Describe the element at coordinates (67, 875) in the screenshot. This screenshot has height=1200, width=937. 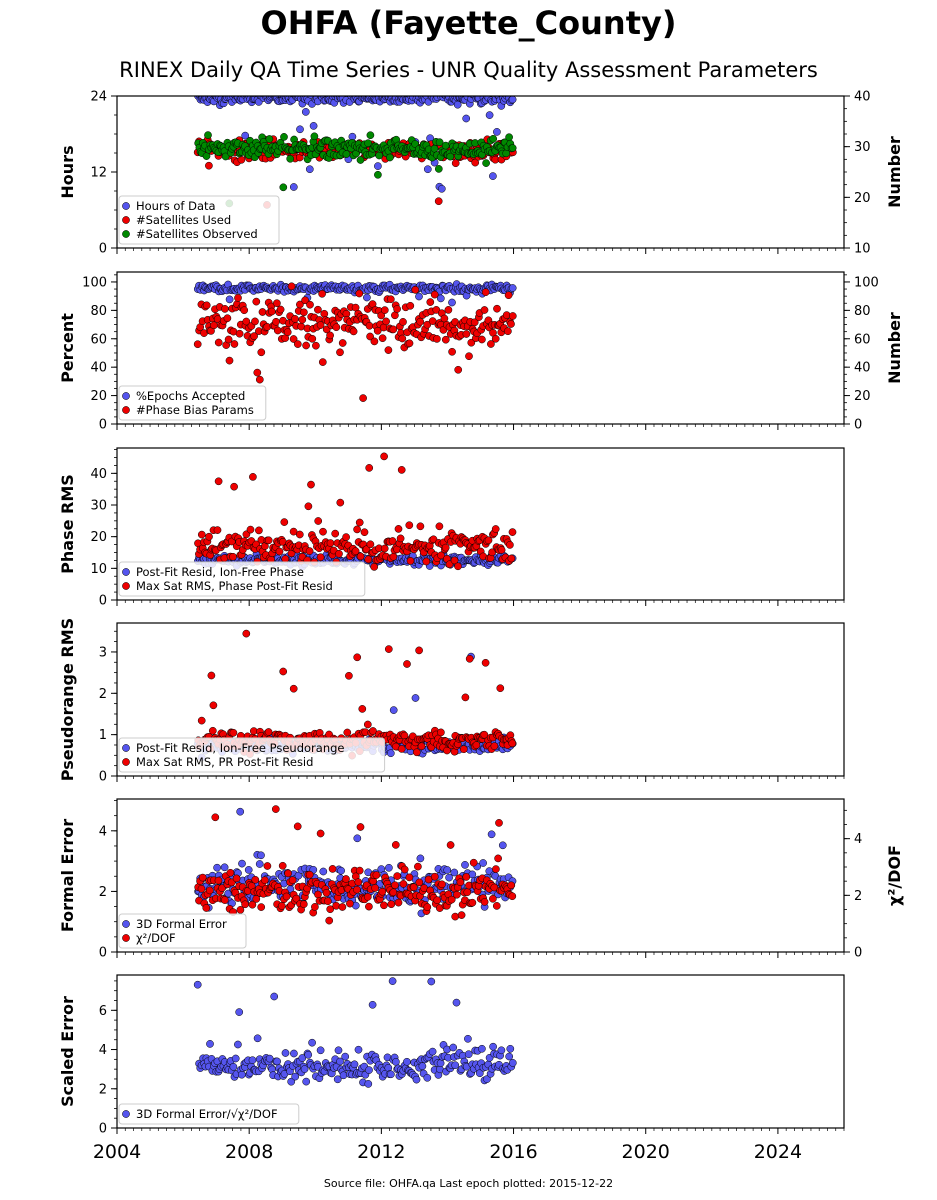
I see `y-axis-label: Formal Error` at that location.